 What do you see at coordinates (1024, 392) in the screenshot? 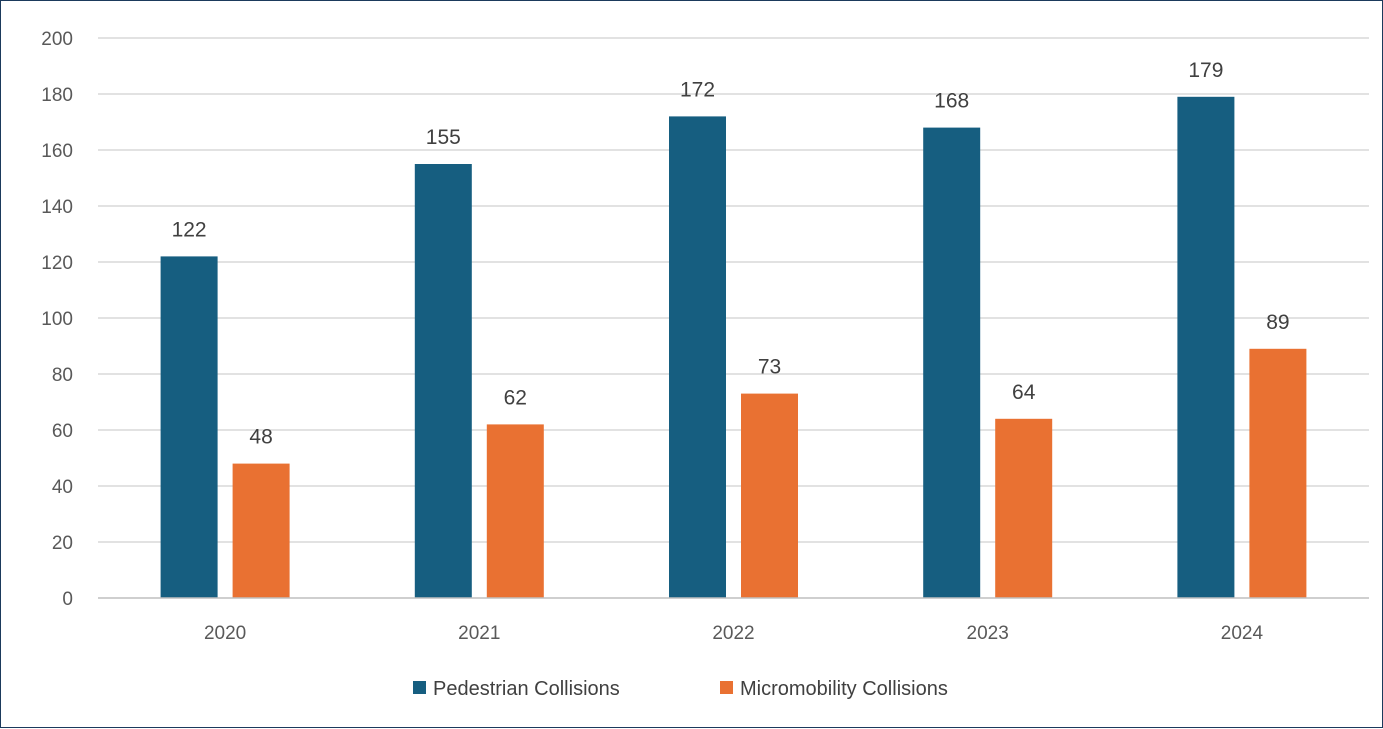
I see `data-label: 64` at bounding box center [1024, 392].